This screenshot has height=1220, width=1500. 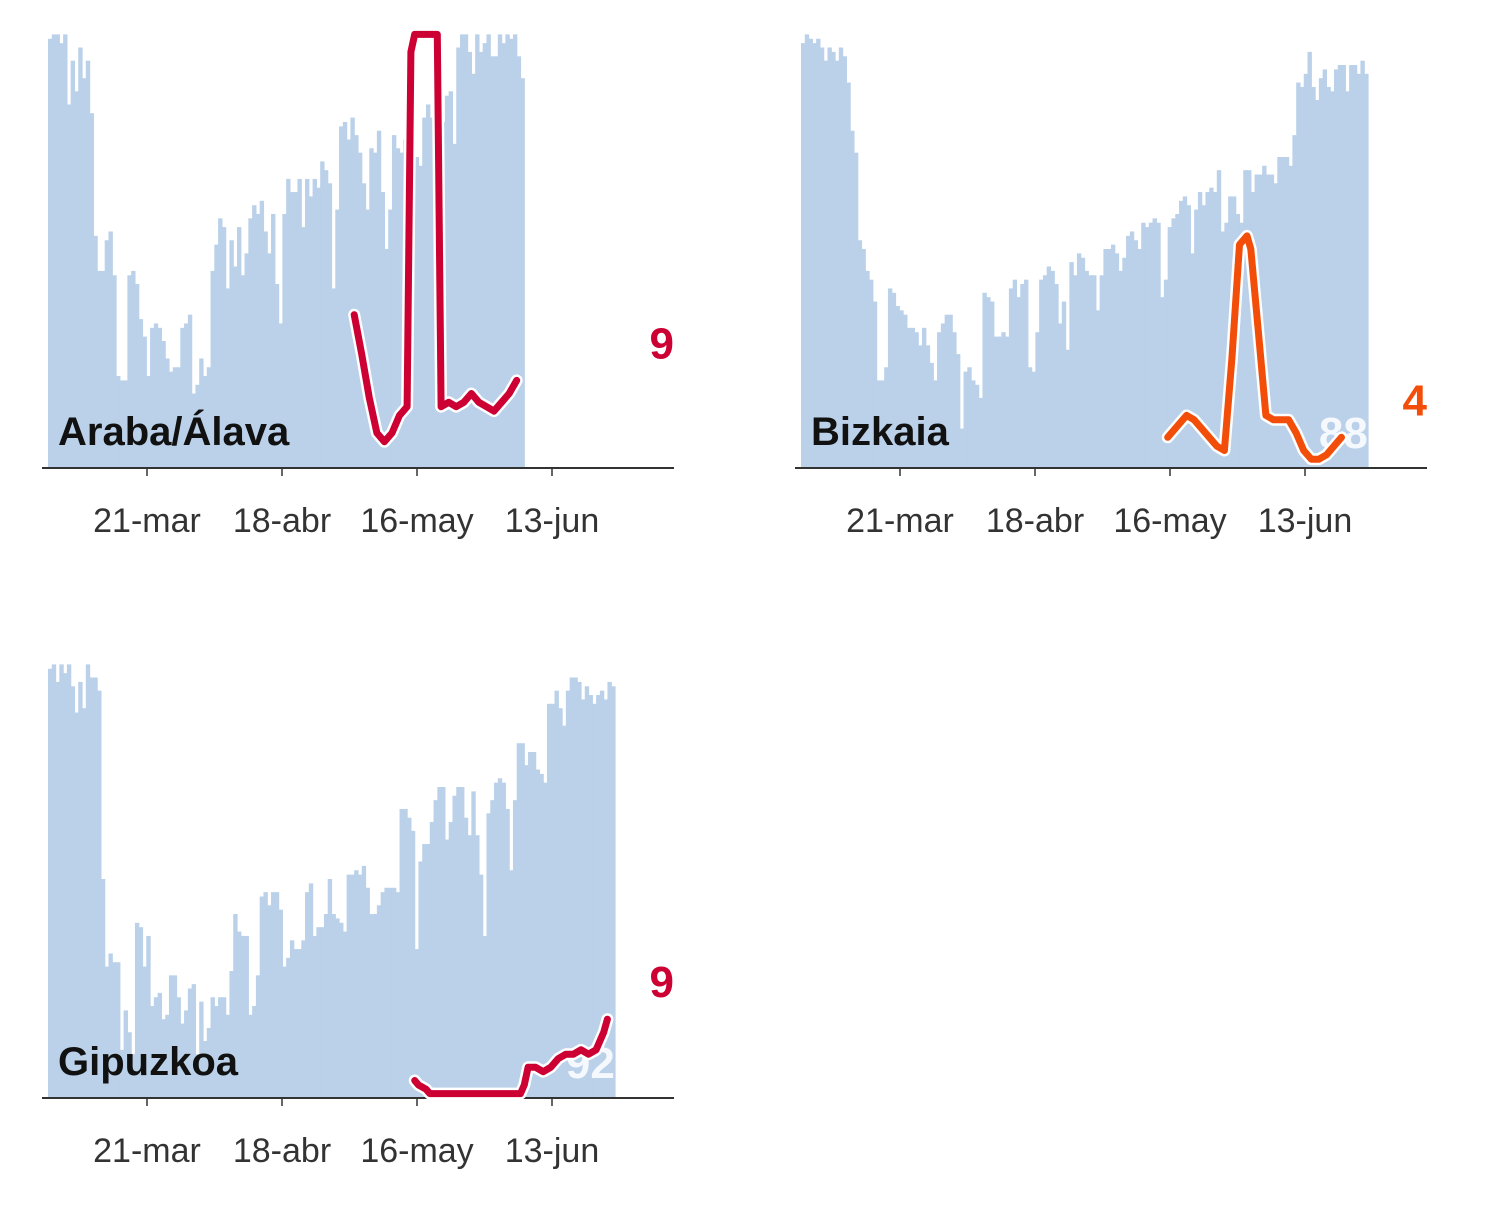 I want to click on line-series, so click(x=511, y=1056).